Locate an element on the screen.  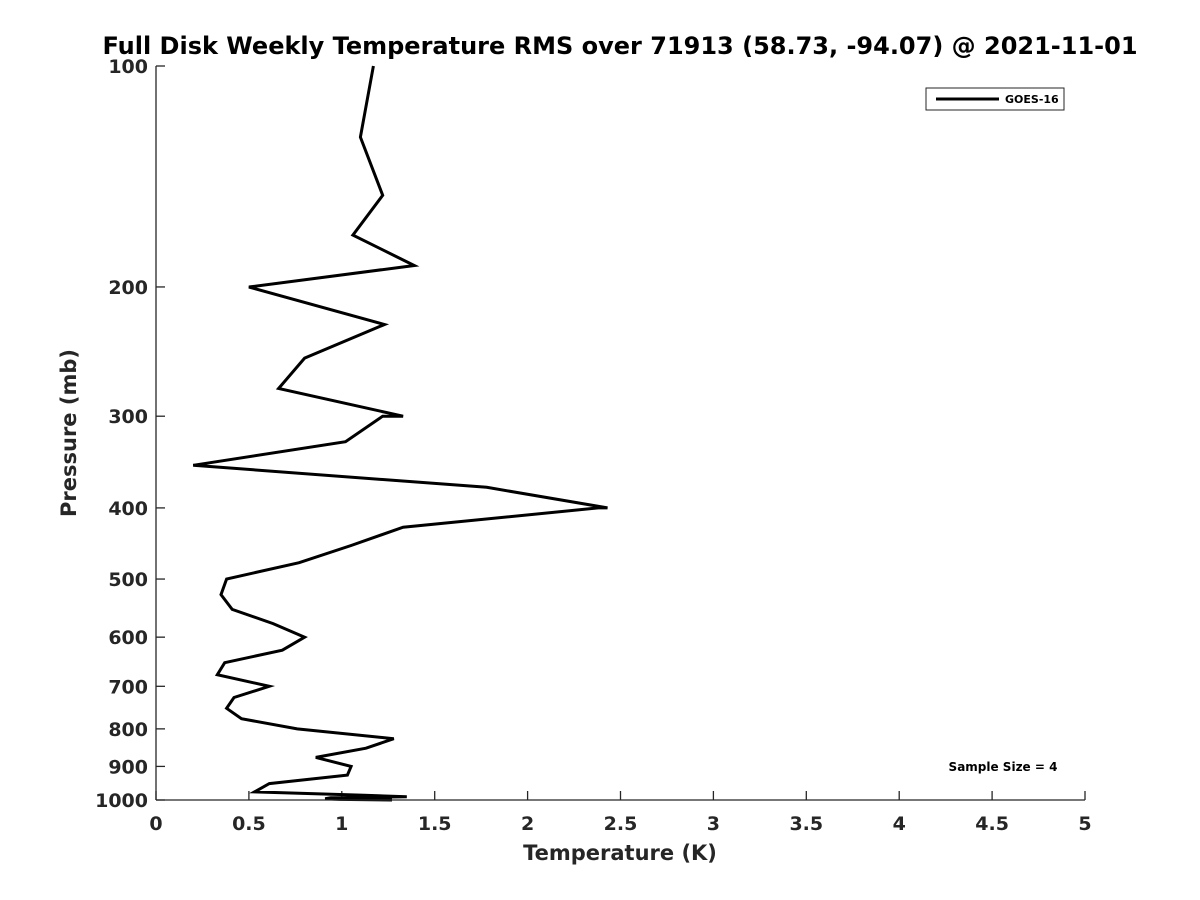
x-tick-label: 0 is located at coordinates (155, 824).